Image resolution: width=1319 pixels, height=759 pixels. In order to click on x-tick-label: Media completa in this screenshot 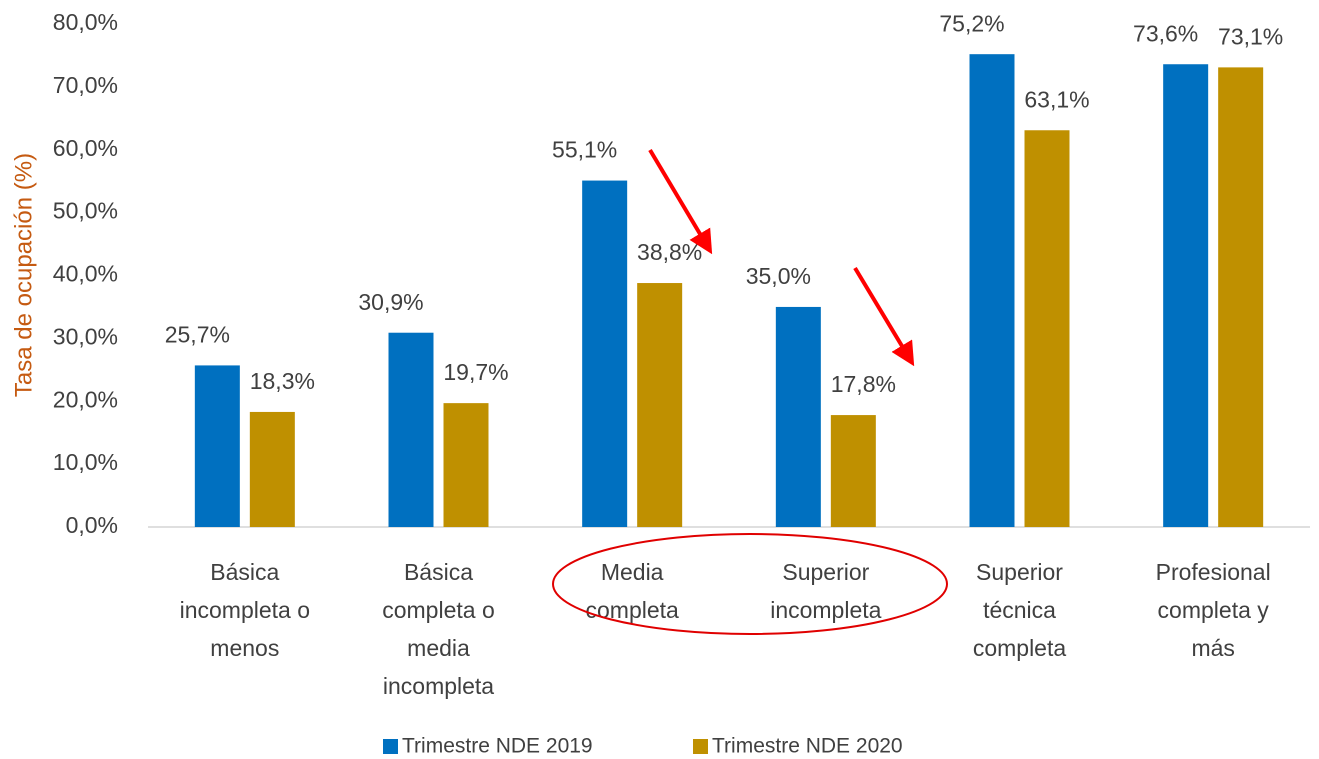, I will do `click(633, 591)`.